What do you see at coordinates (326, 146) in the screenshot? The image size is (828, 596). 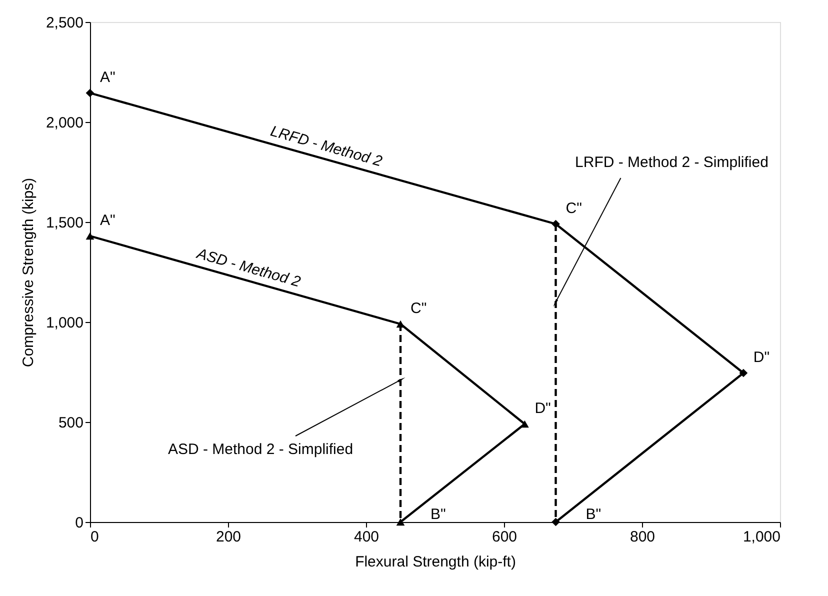 I see `text: LRFD - Method 2` at bounding box center [326, 146].